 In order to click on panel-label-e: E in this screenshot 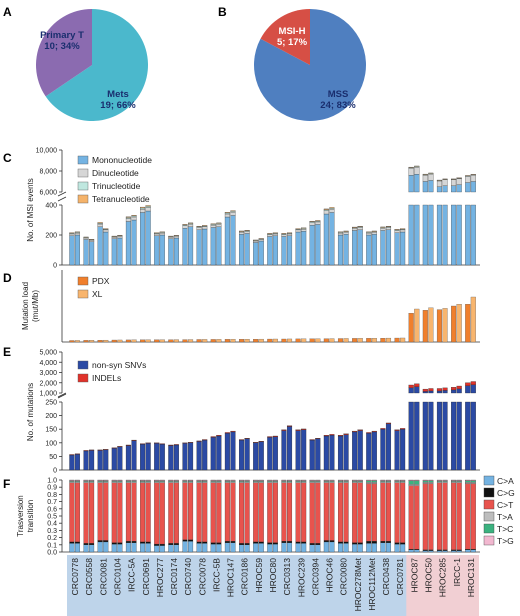, I will do `click(7, 352)`.